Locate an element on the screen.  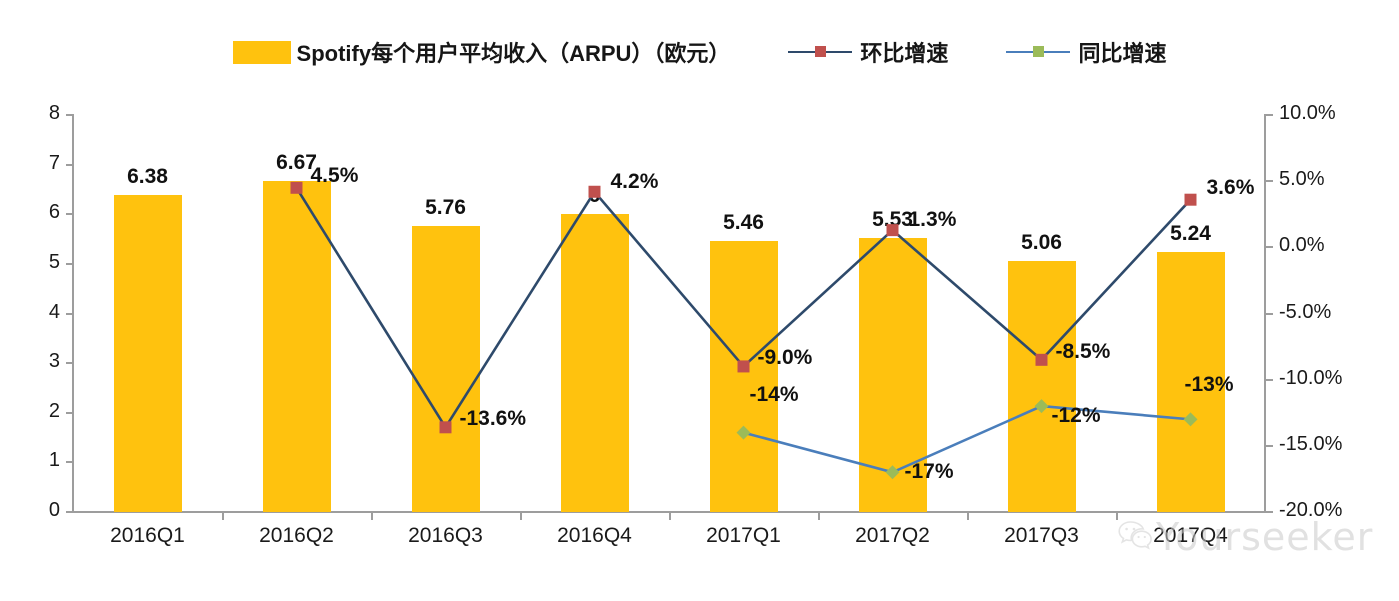
y2-tick-label: -20.0% is located at coordinates (1311, 510).